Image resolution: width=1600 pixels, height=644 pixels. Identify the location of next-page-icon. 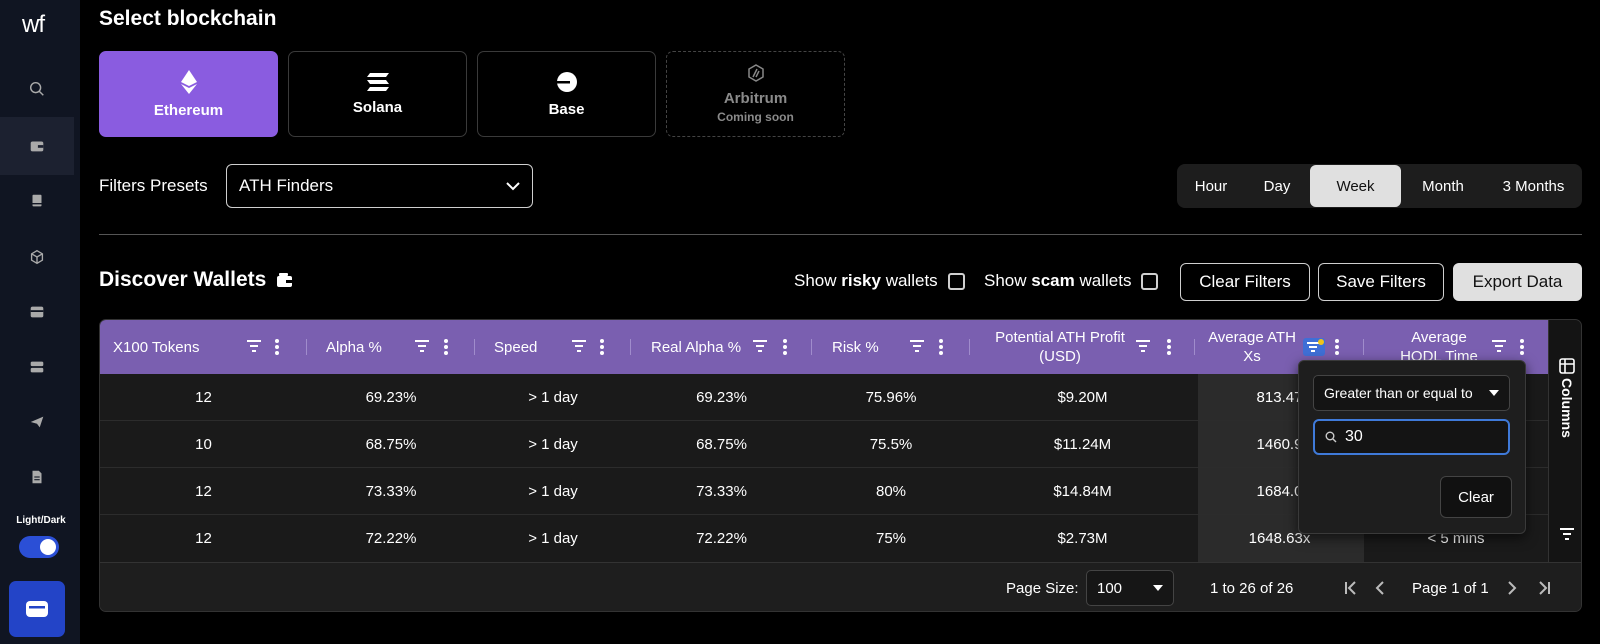
(1512, 588).